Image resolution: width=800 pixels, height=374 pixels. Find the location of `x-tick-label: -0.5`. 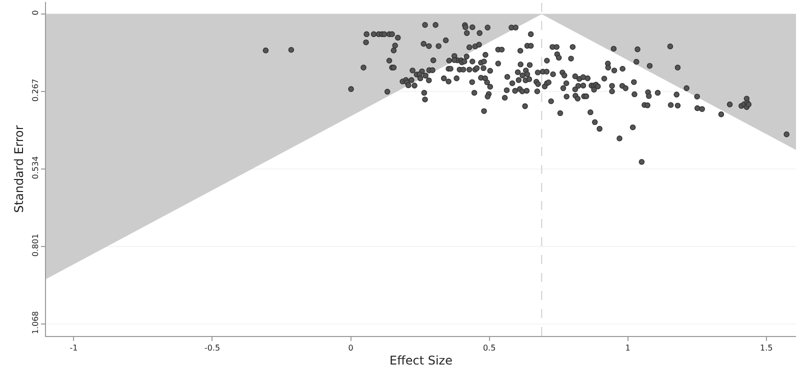

x-tick-label: -0.5 is located at coordinates (212, 348).